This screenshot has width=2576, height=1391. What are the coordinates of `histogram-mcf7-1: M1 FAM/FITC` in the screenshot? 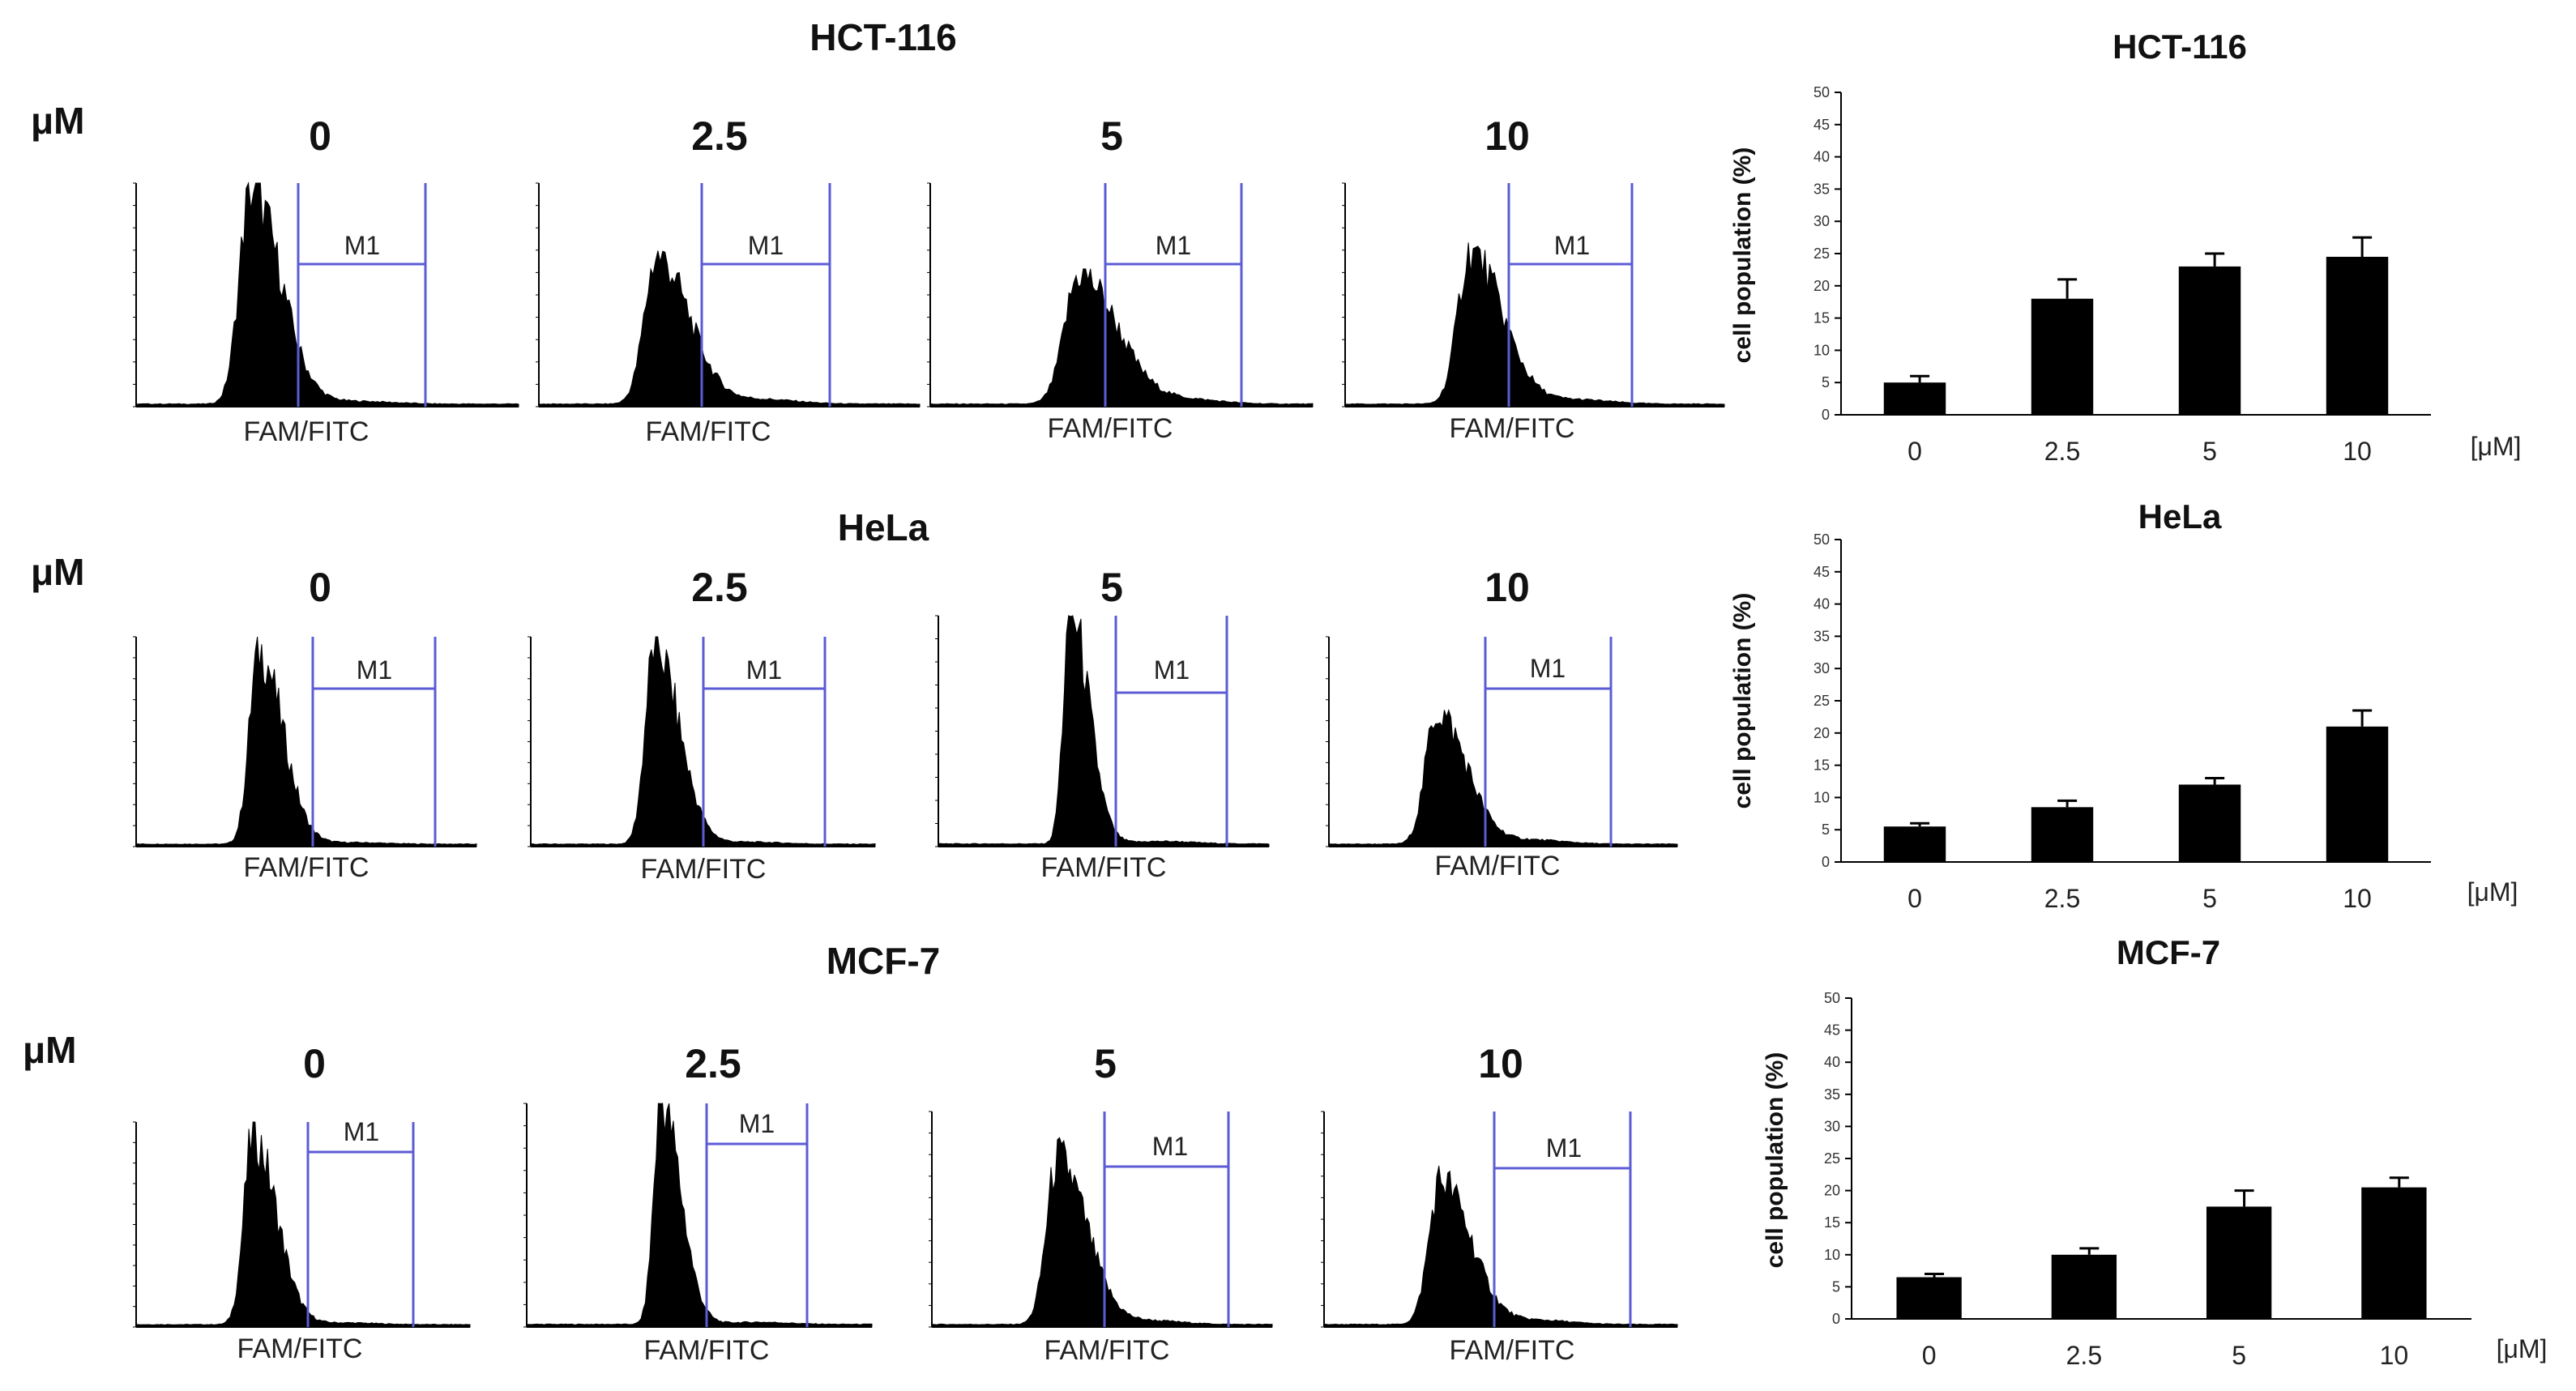 It's located at (698, 1235).